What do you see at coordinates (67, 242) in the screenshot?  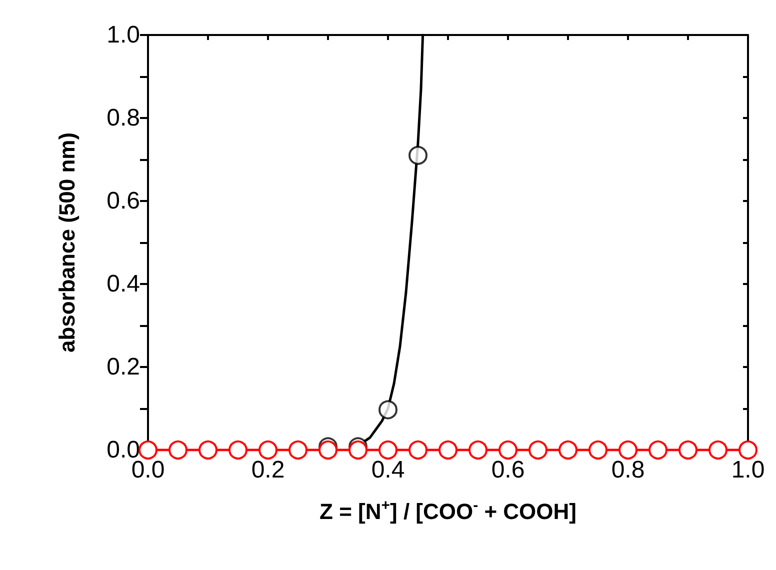 I see `y-axis-title: absorbance (500 nm)` at bounding box center [67, 242].